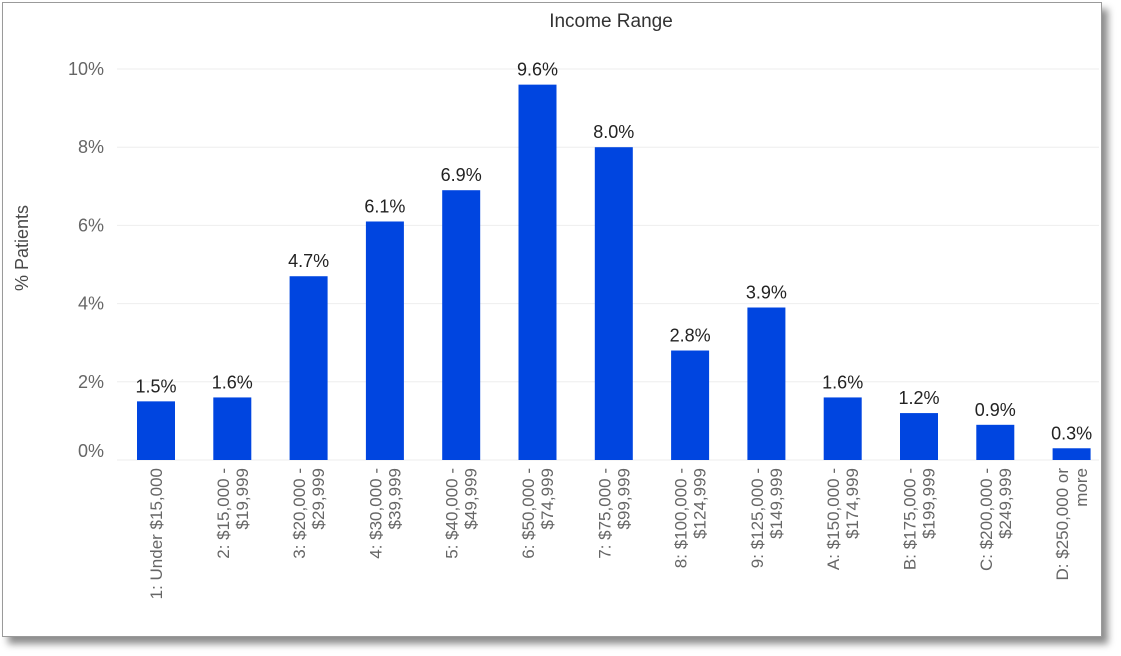 This screenshot has height=656, width=1121. I want to click on x-tick-label: A: $150,000 - $174,999, so click(843, 519).